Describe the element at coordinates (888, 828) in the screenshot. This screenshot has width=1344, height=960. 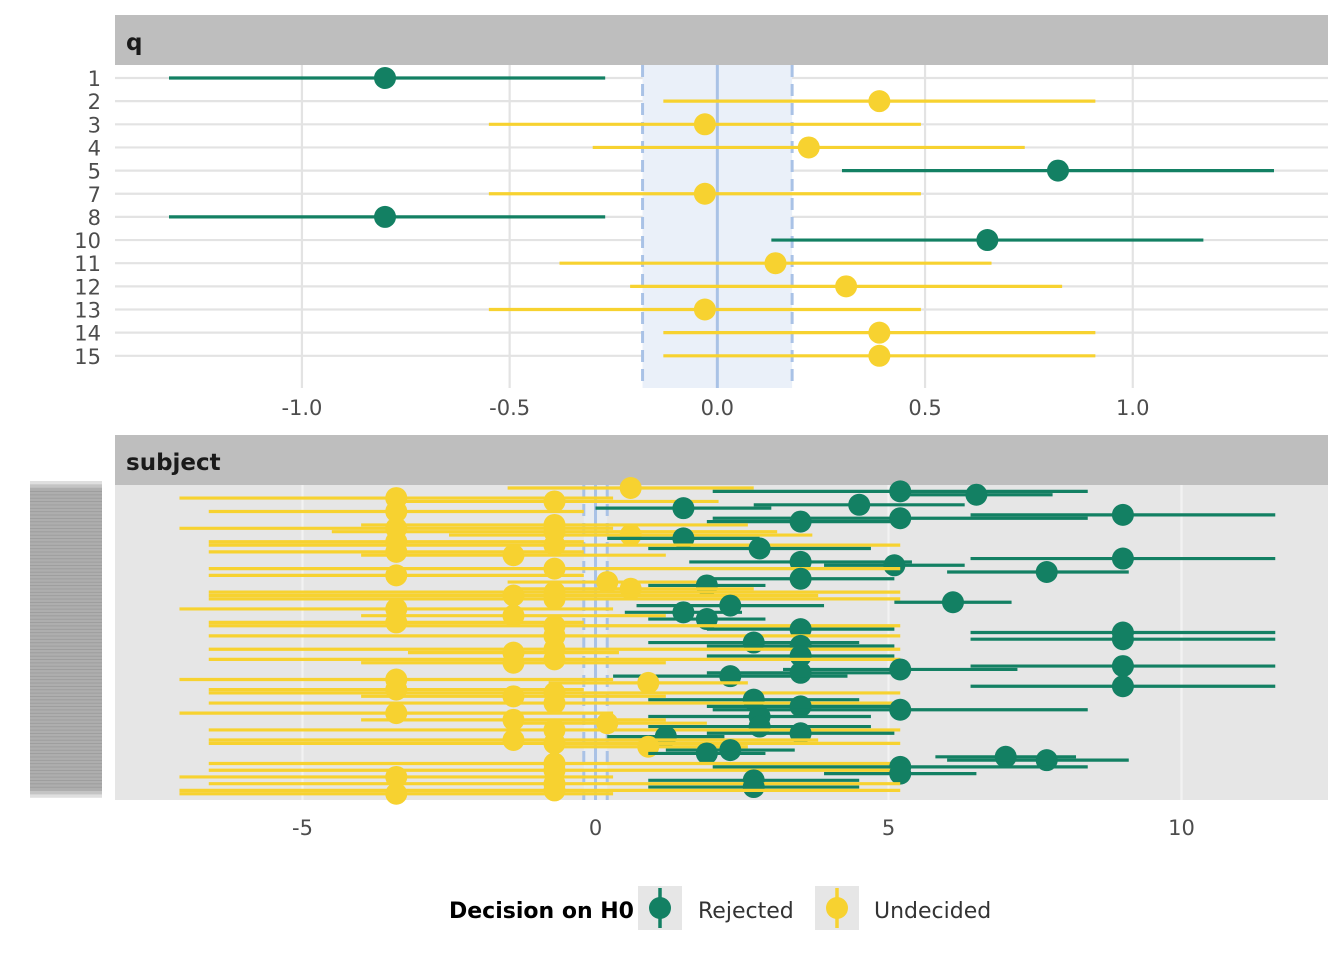
I see `x-tick-label: 5` at that location.